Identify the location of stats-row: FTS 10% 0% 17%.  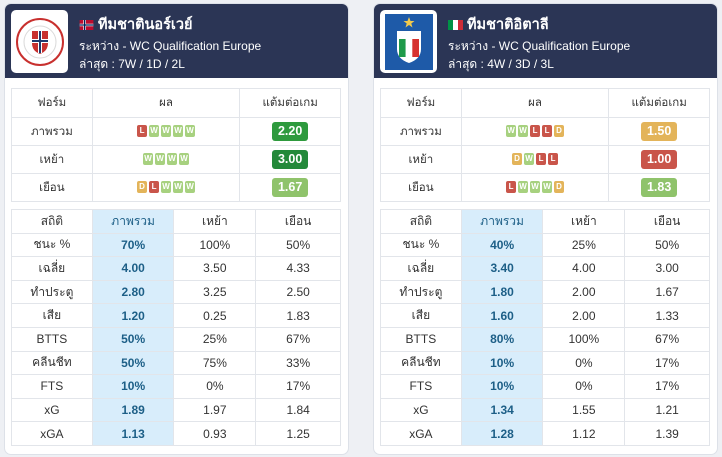
(545, 386).